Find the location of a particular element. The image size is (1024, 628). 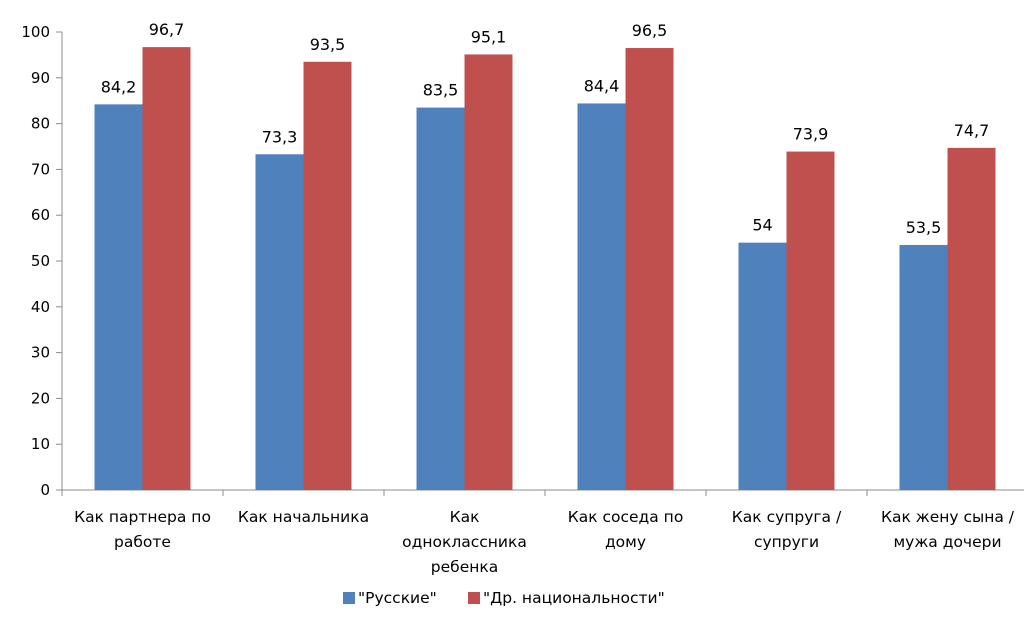

category-label: Как супруга / is located at coordinates (787, 517).